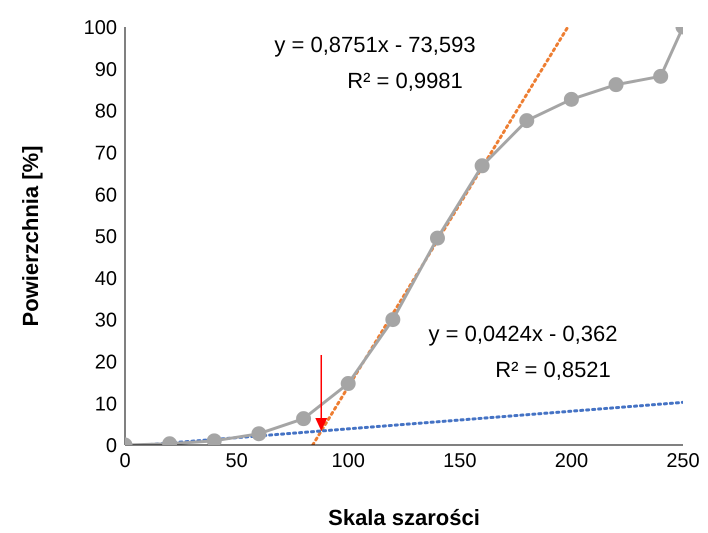  Describe the element at coordinates (105, 363) in the screenshot. I see `y-tick-label: 20` at that location.